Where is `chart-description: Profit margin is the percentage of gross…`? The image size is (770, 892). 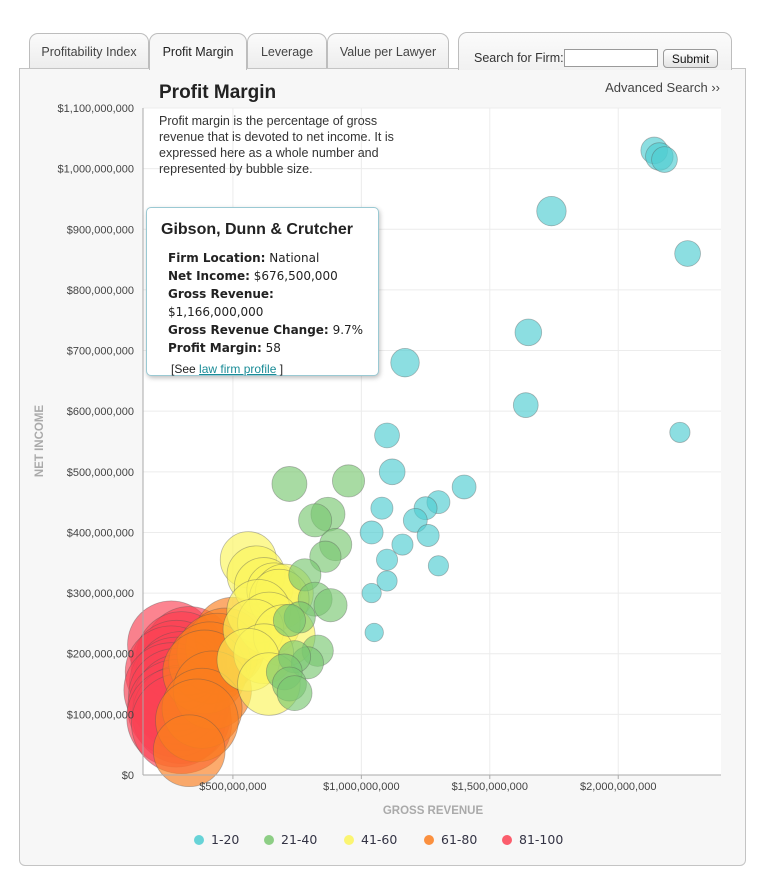 chart-description: Profit margin is the percentage of gross… is located at coordinates (276, 145).